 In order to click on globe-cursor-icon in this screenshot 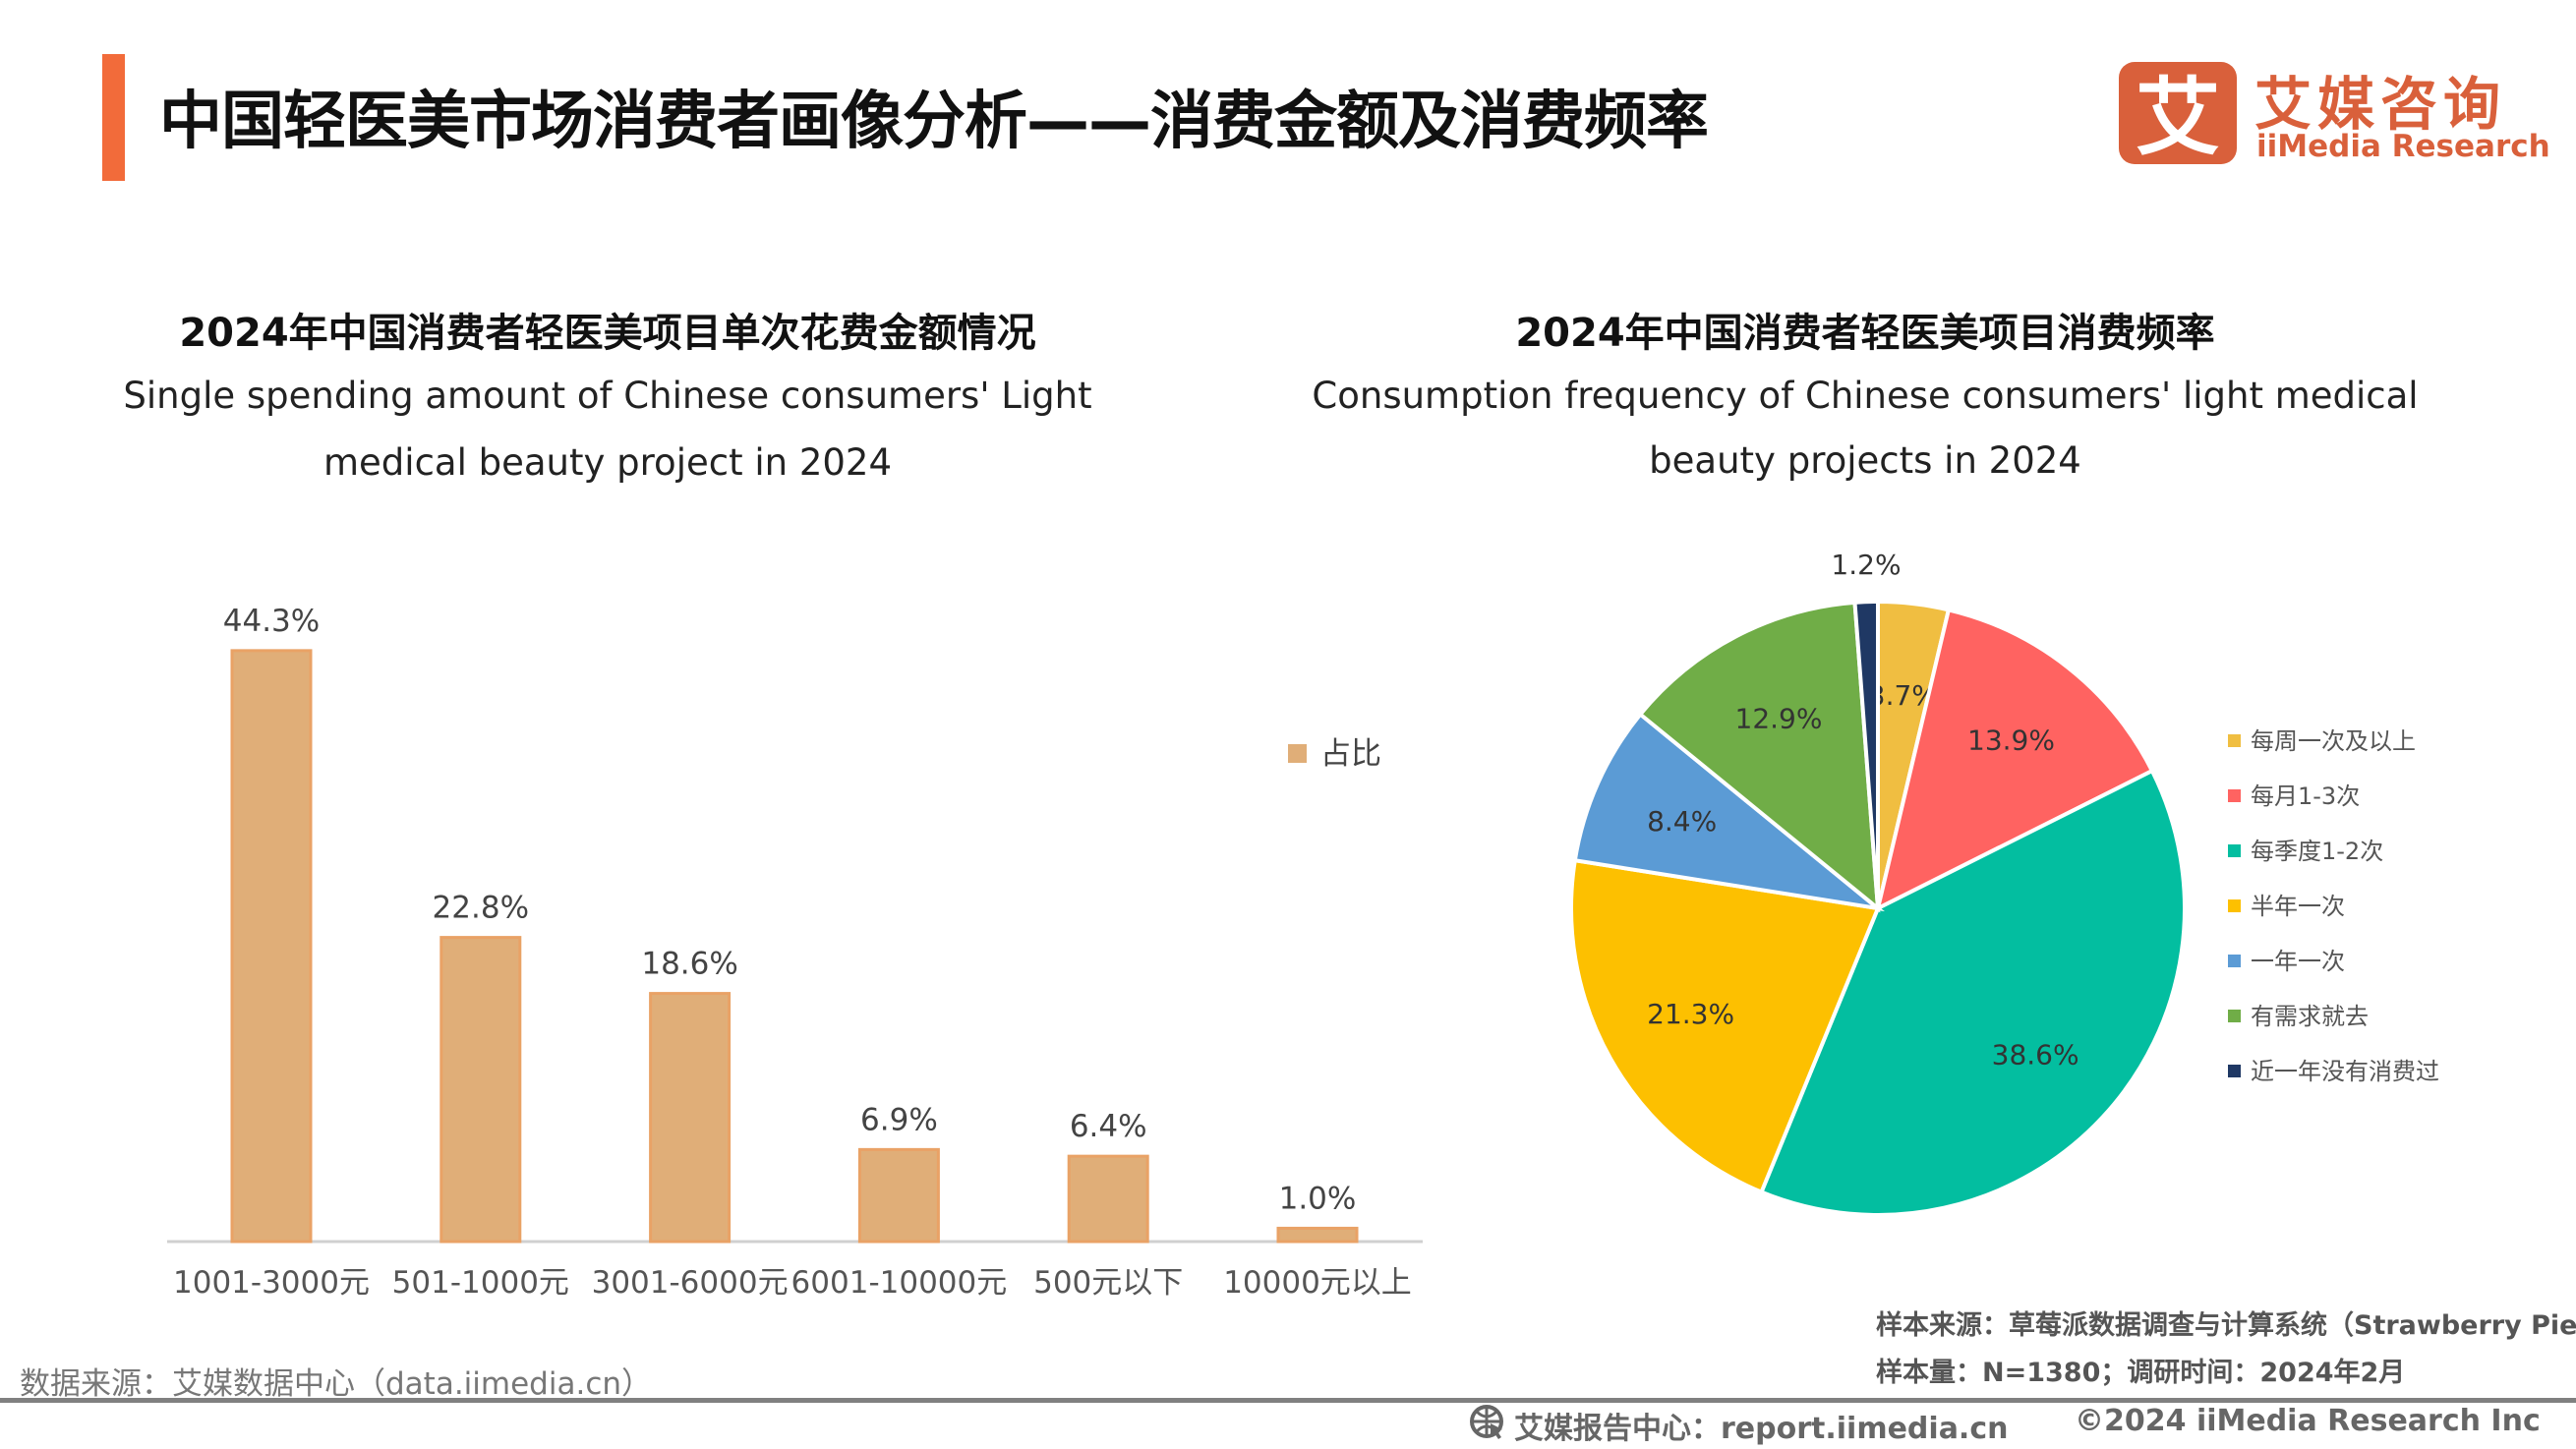, I will do `click(1487, 1427)`.